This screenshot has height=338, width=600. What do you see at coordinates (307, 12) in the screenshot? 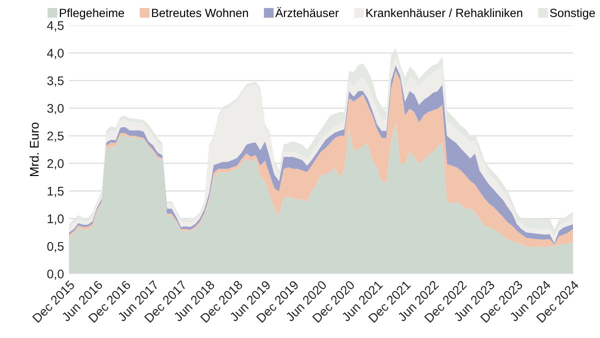
I see `legend-label: Ärztehäuser` at bounding box center [307, 12].